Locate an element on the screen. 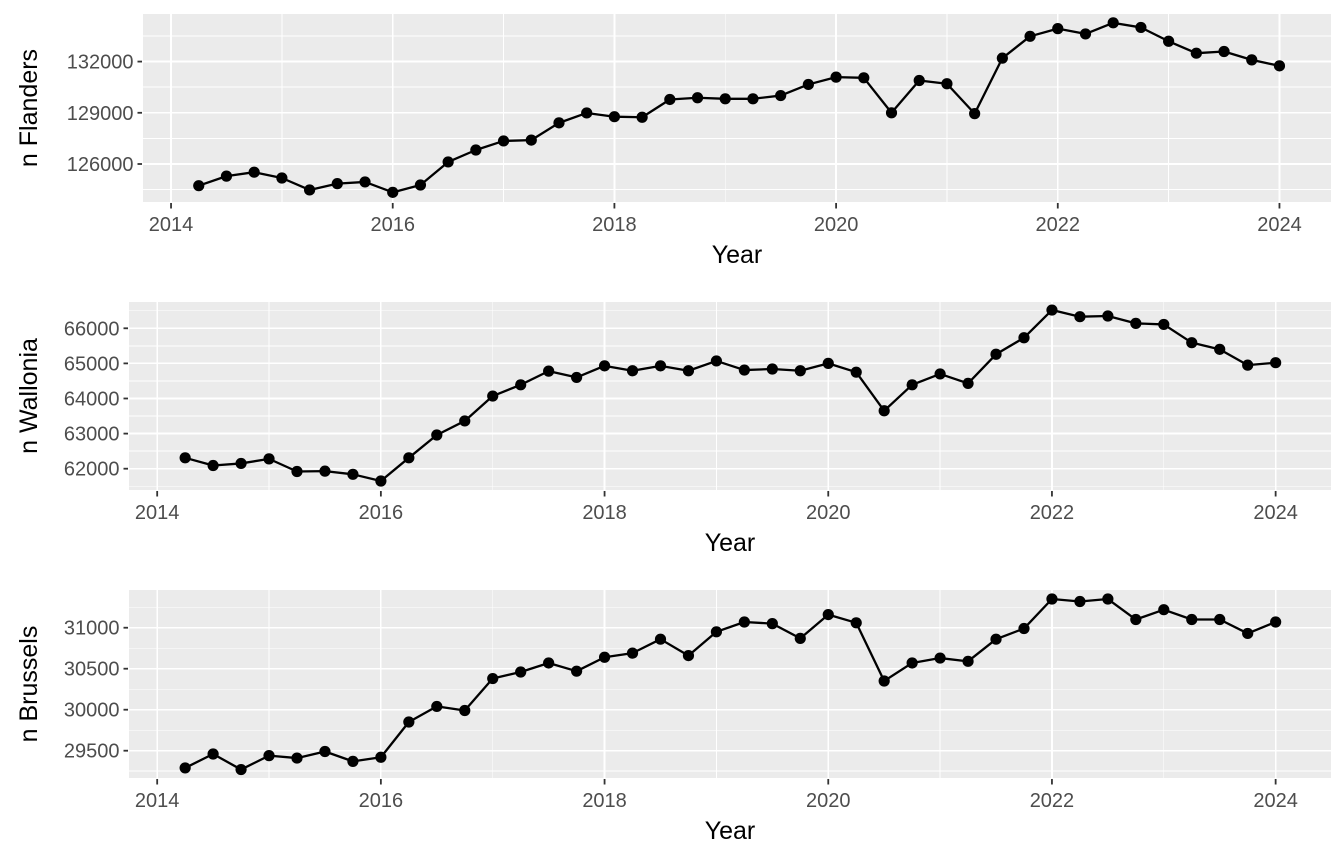  y-axis-title: n Flanders is located at coordinates (29, 108).